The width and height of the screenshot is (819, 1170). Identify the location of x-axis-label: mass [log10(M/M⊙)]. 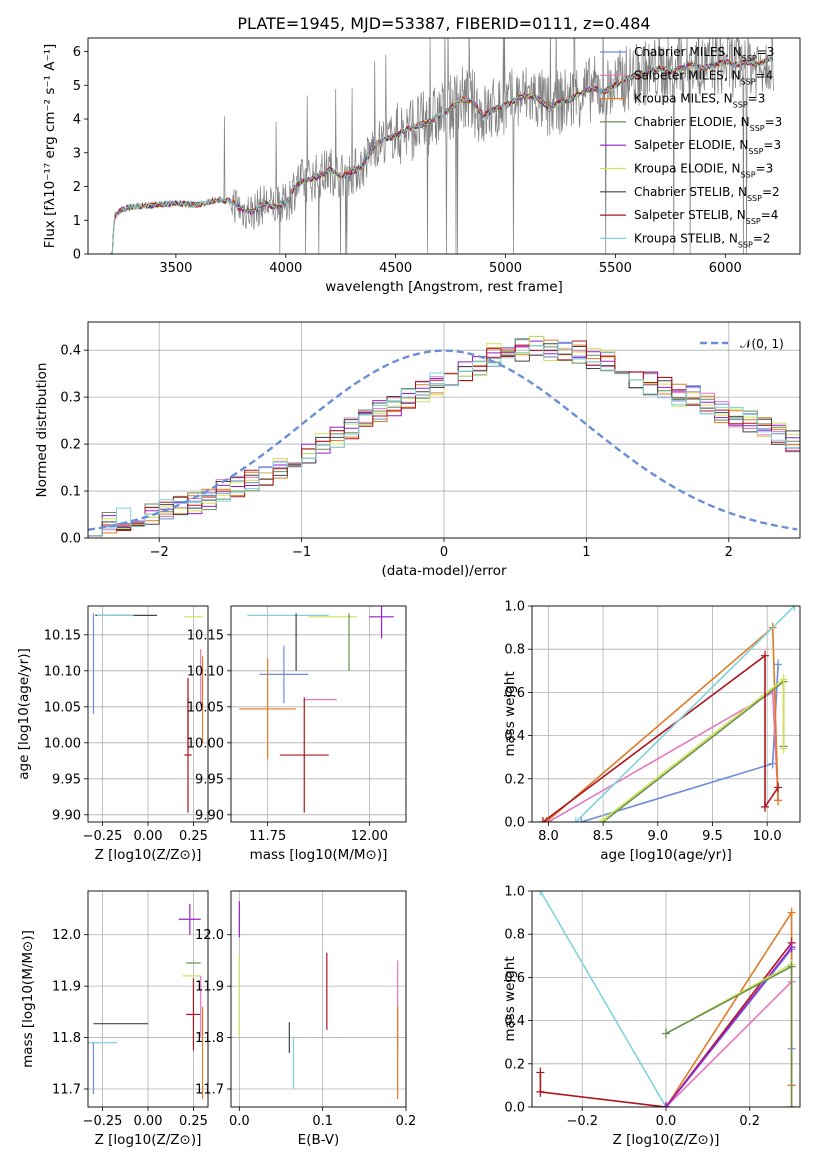
(319, 855).